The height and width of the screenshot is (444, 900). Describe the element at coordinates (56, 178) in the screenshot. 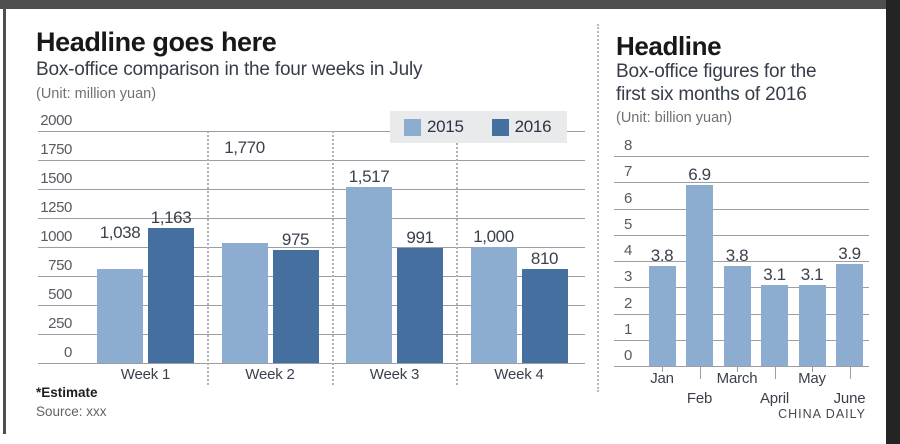

I see `y-axis-tick-label: 1500` at that location.